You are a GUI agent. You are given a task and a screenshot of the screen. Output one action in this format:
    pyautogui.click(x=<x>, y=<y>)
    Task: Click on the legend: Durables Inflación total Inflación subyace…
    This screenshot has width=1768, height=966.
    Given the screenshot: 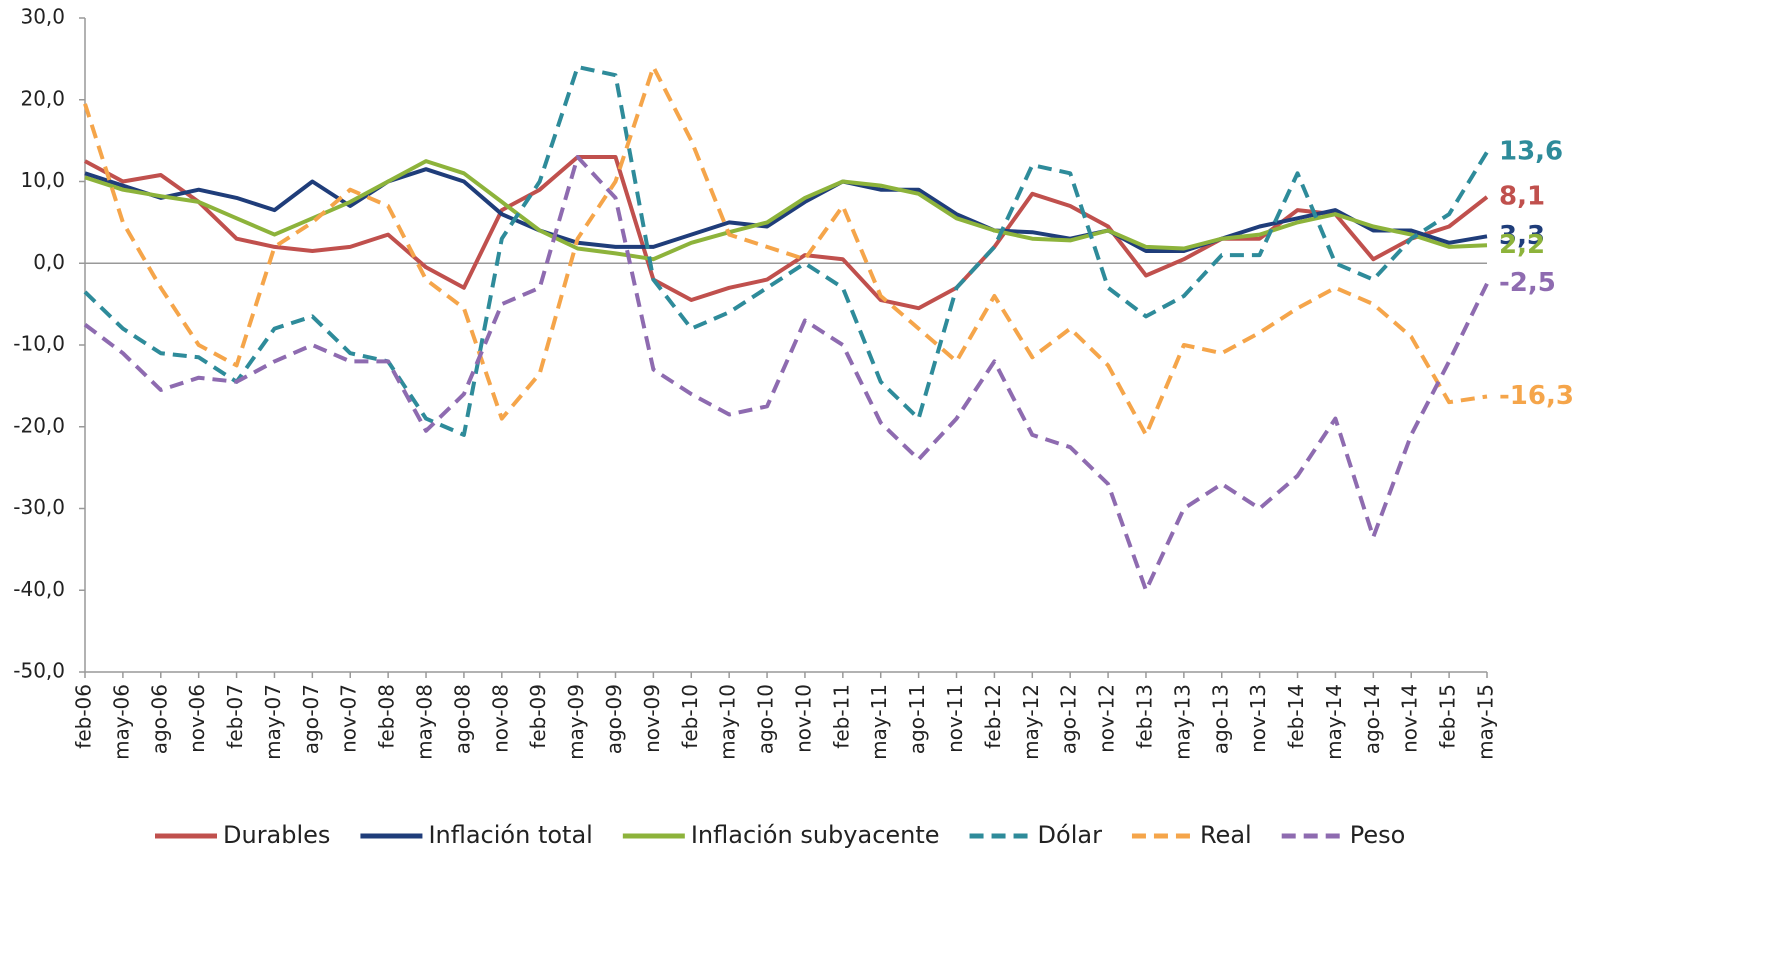 What is the action you would take?
    pyautogui.click(x=780, y=835)
    